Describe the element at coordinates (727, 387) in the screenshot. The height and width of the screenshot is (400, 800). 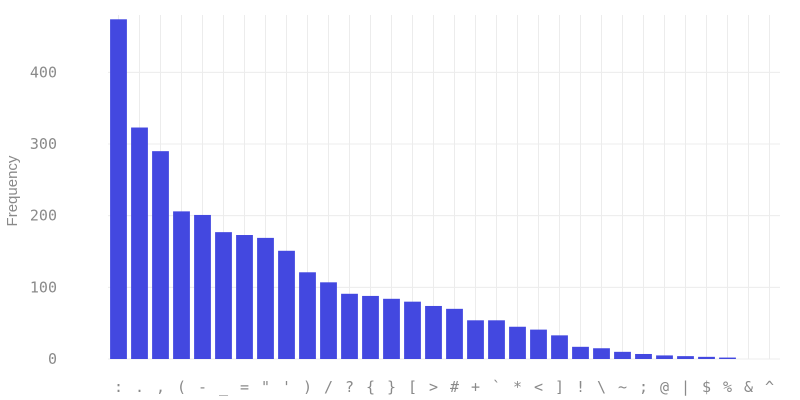
I see `x-tick-label: %` at that location.